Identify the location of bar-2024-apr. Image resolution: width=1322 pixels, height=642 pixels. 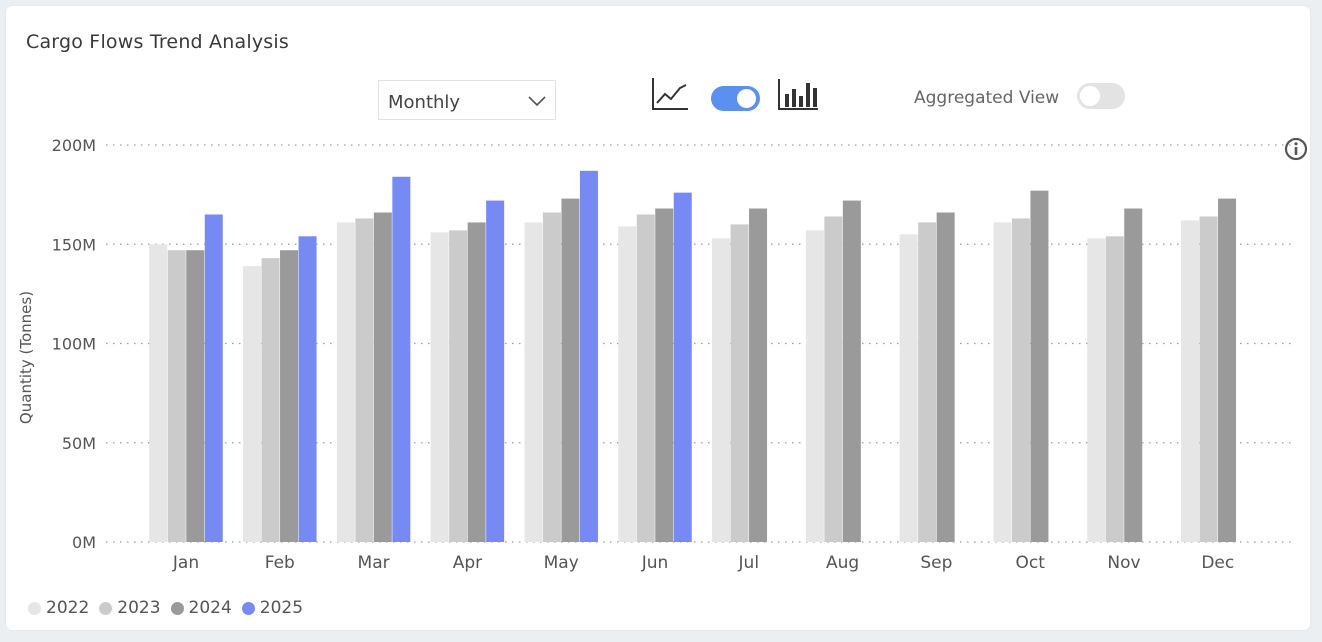
(476, 382).